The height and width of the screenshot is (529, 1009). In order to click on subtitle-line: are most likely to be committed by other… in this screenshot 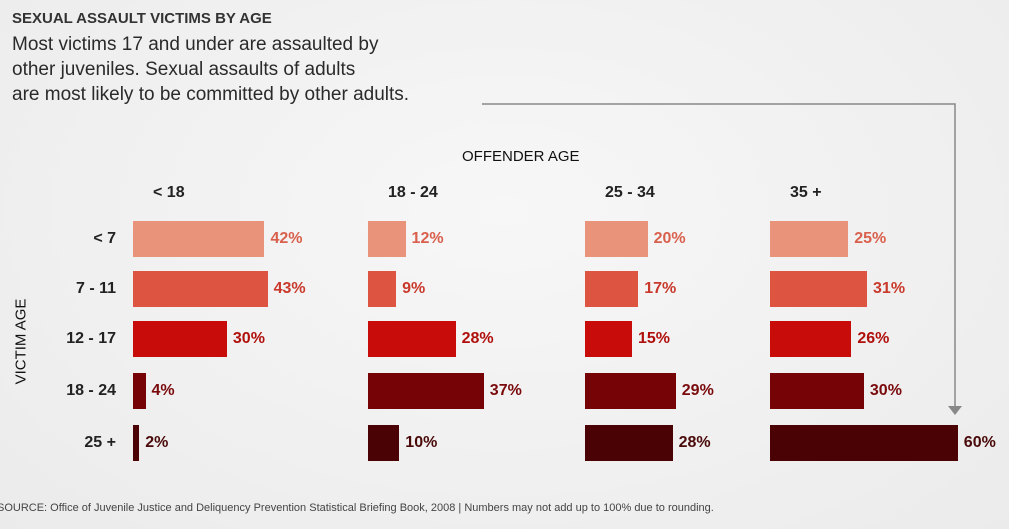, I will do `click(211, 94)`.